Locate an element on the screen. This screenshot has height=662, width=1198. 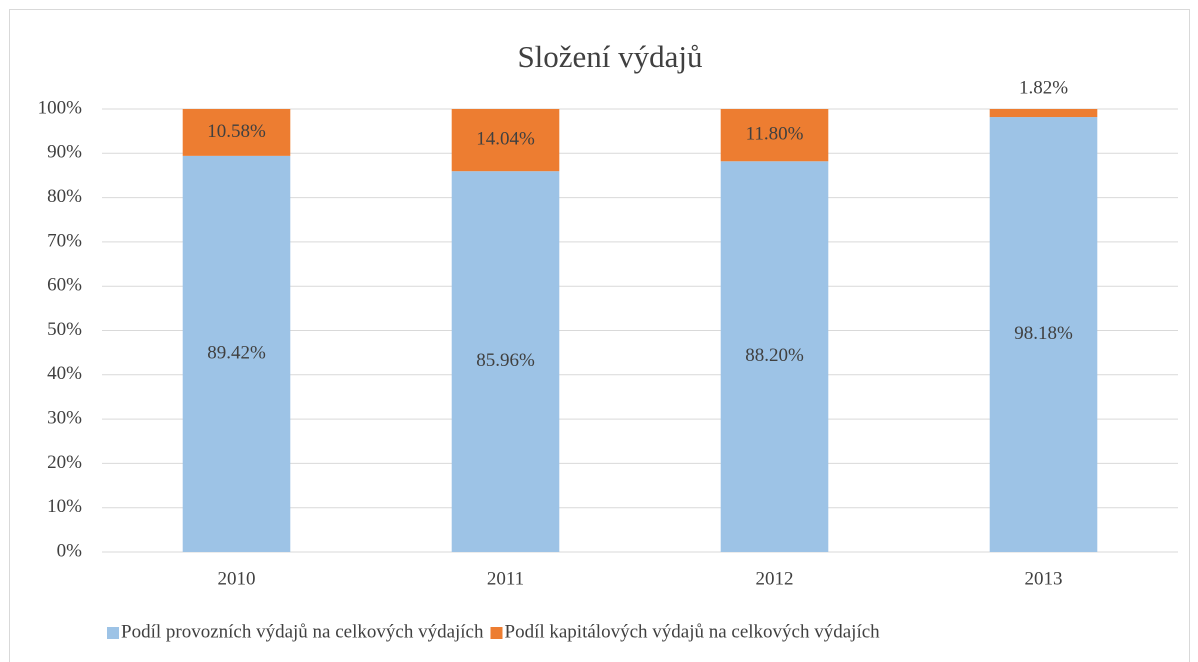
y-tick-label: 80% is located at coordinates (64, 196).